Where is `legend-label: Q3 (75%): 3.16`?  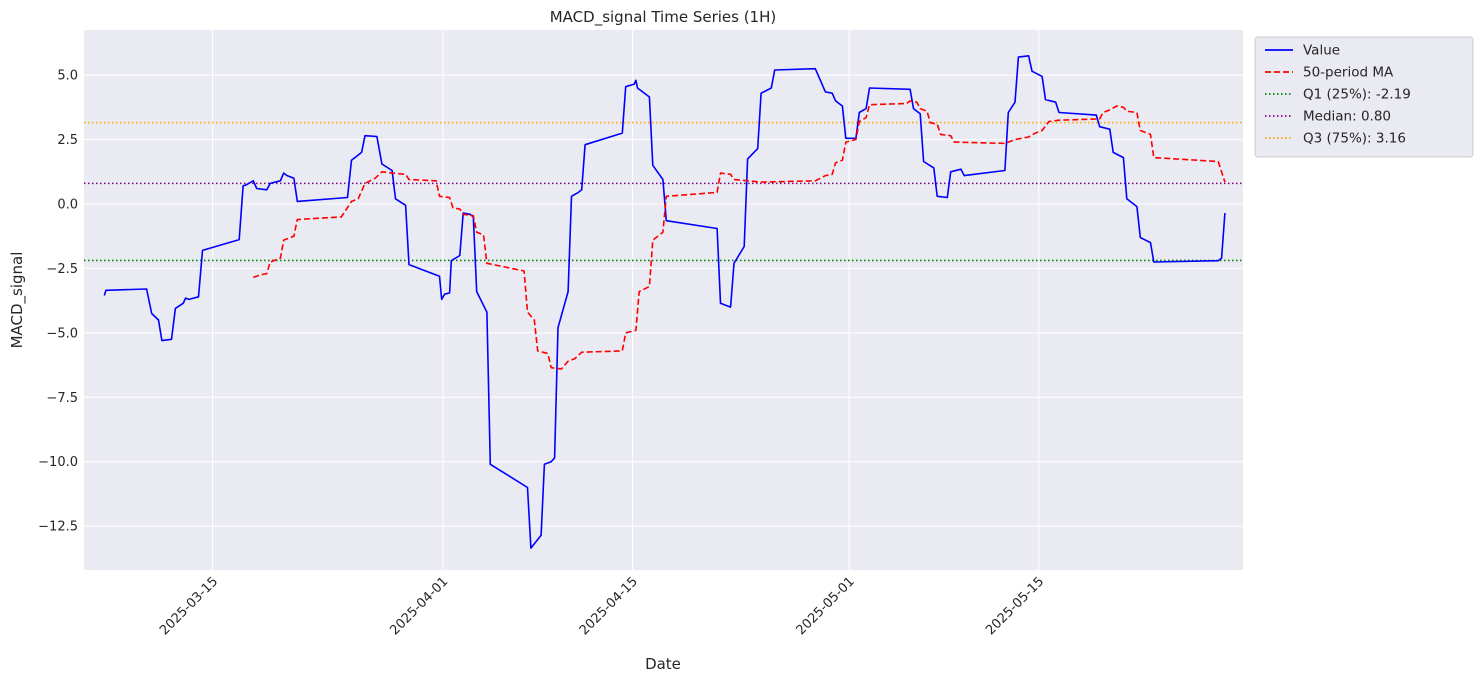 legend-label: Q3 (75%): 3.16 is located at coordinates (1354, 139).